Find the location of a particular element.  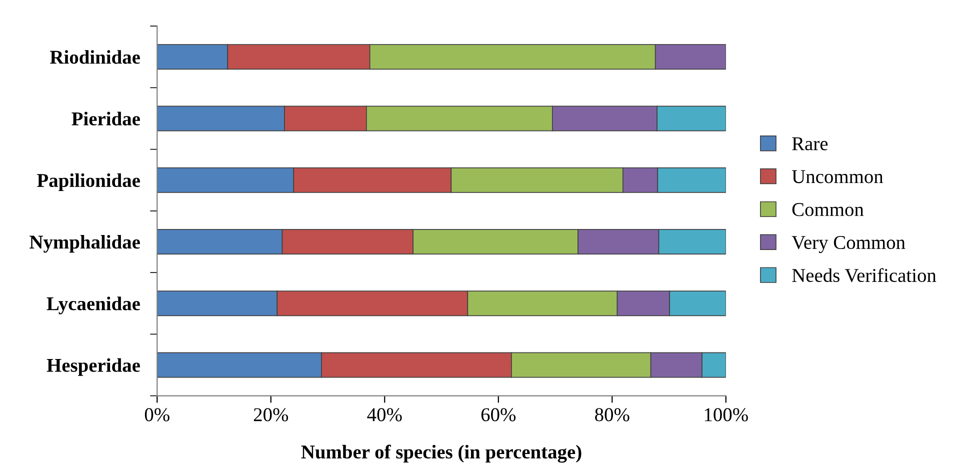

x-tick-label: 100% is located at coordinates (726, 415).